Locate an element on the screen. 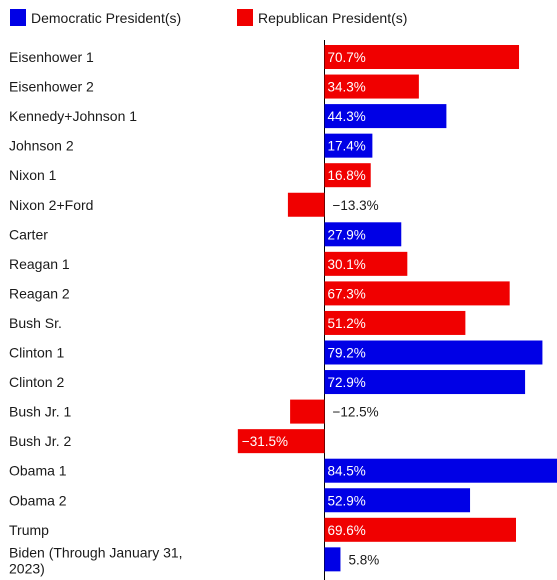 The width and height of the screenshot is (557, 580). value-label-carter: 27.9% is located at coordinates (347, 234).